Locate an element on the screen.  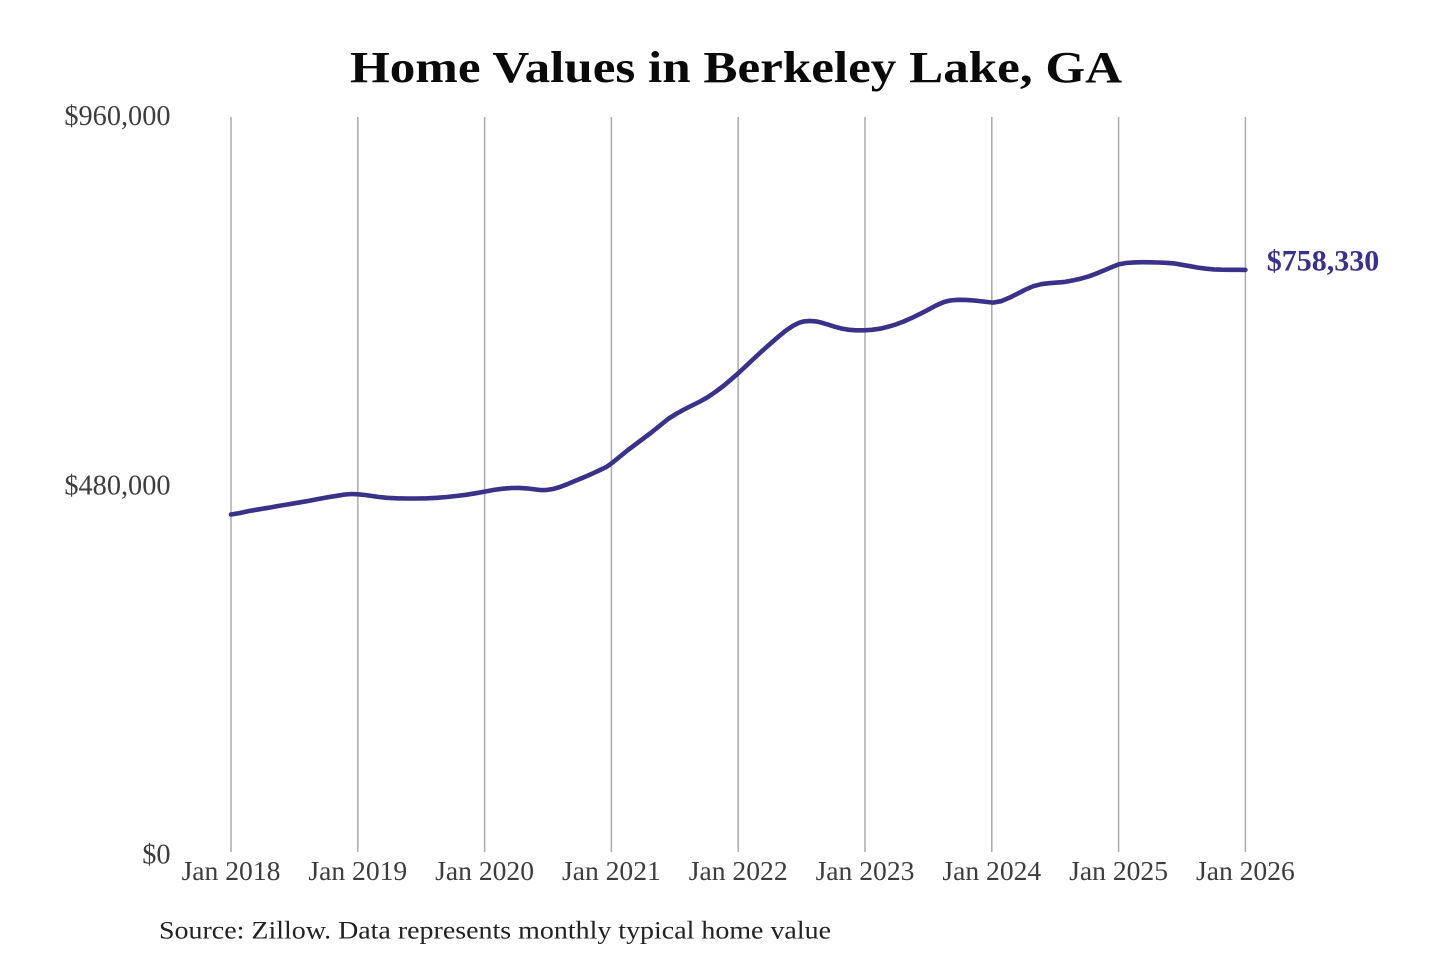
svg-text: Jan 2018 is located at coordinates (231, 870).